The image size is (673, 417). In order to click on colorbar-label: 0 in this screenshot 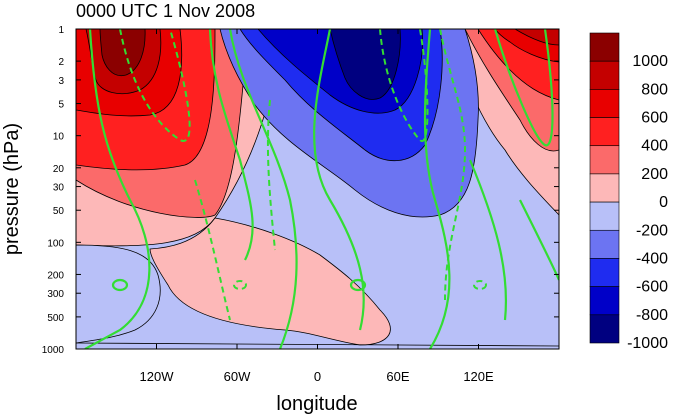, I will do `click(663, 202)`.